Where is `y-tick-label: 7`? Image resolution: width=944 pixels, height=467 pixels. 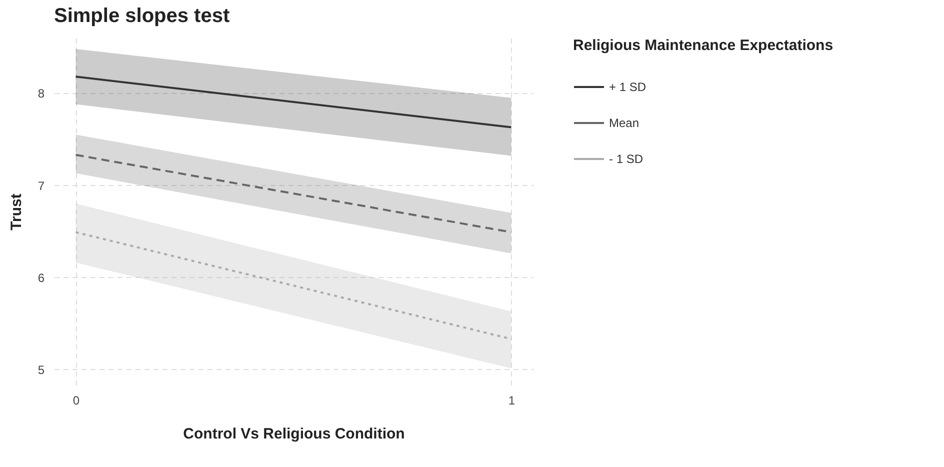 y-tick-label: 7 is located at coordinates (41, 185).